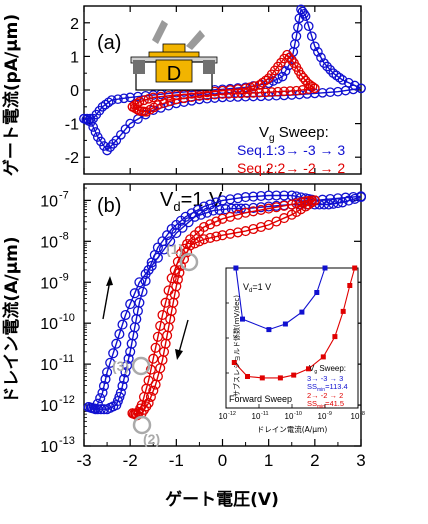 The height and width of the screenshot is (524, 428). I want to click on panel-a-series-seq2, so click(223, 83).